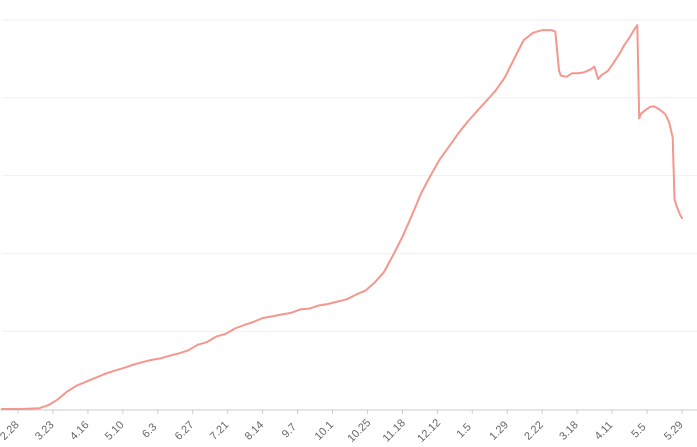 The image size is (697, 447). Describe the element at coordinates (429, 429) in the screenshot. I see `x-tick-label: 12.12` at that location.